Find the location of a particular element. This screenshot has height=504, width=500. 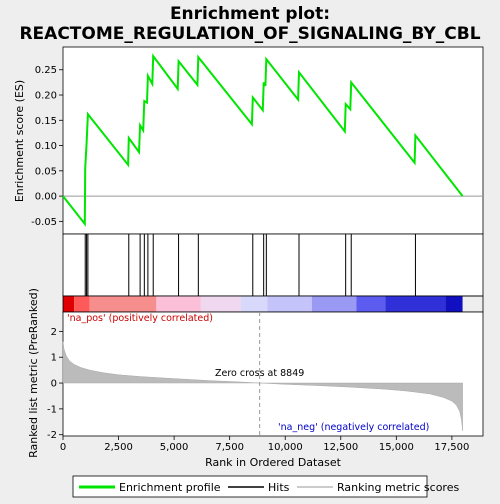

ranked-y-tick-label: 0 is located at coordinates (54, 384).